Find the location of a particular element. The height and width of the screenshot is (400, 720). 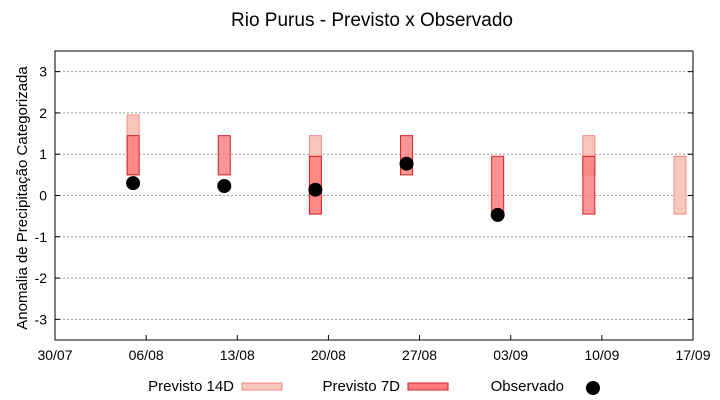

legend-label: Previsto 14D is located at coordinates (191, 386).